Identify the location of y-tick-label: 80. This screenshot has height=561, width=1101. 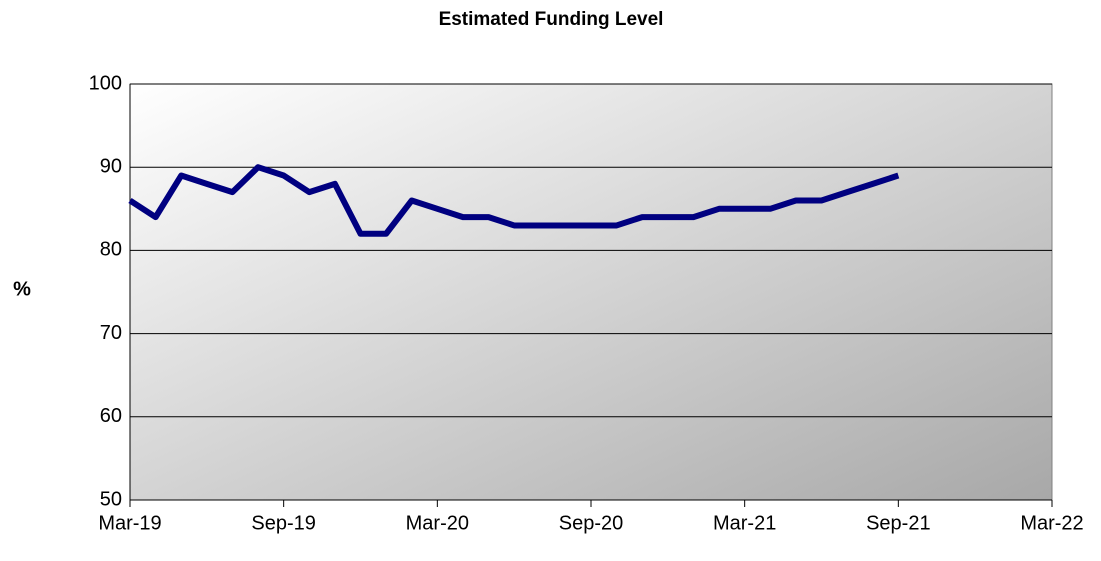
(111, 250).